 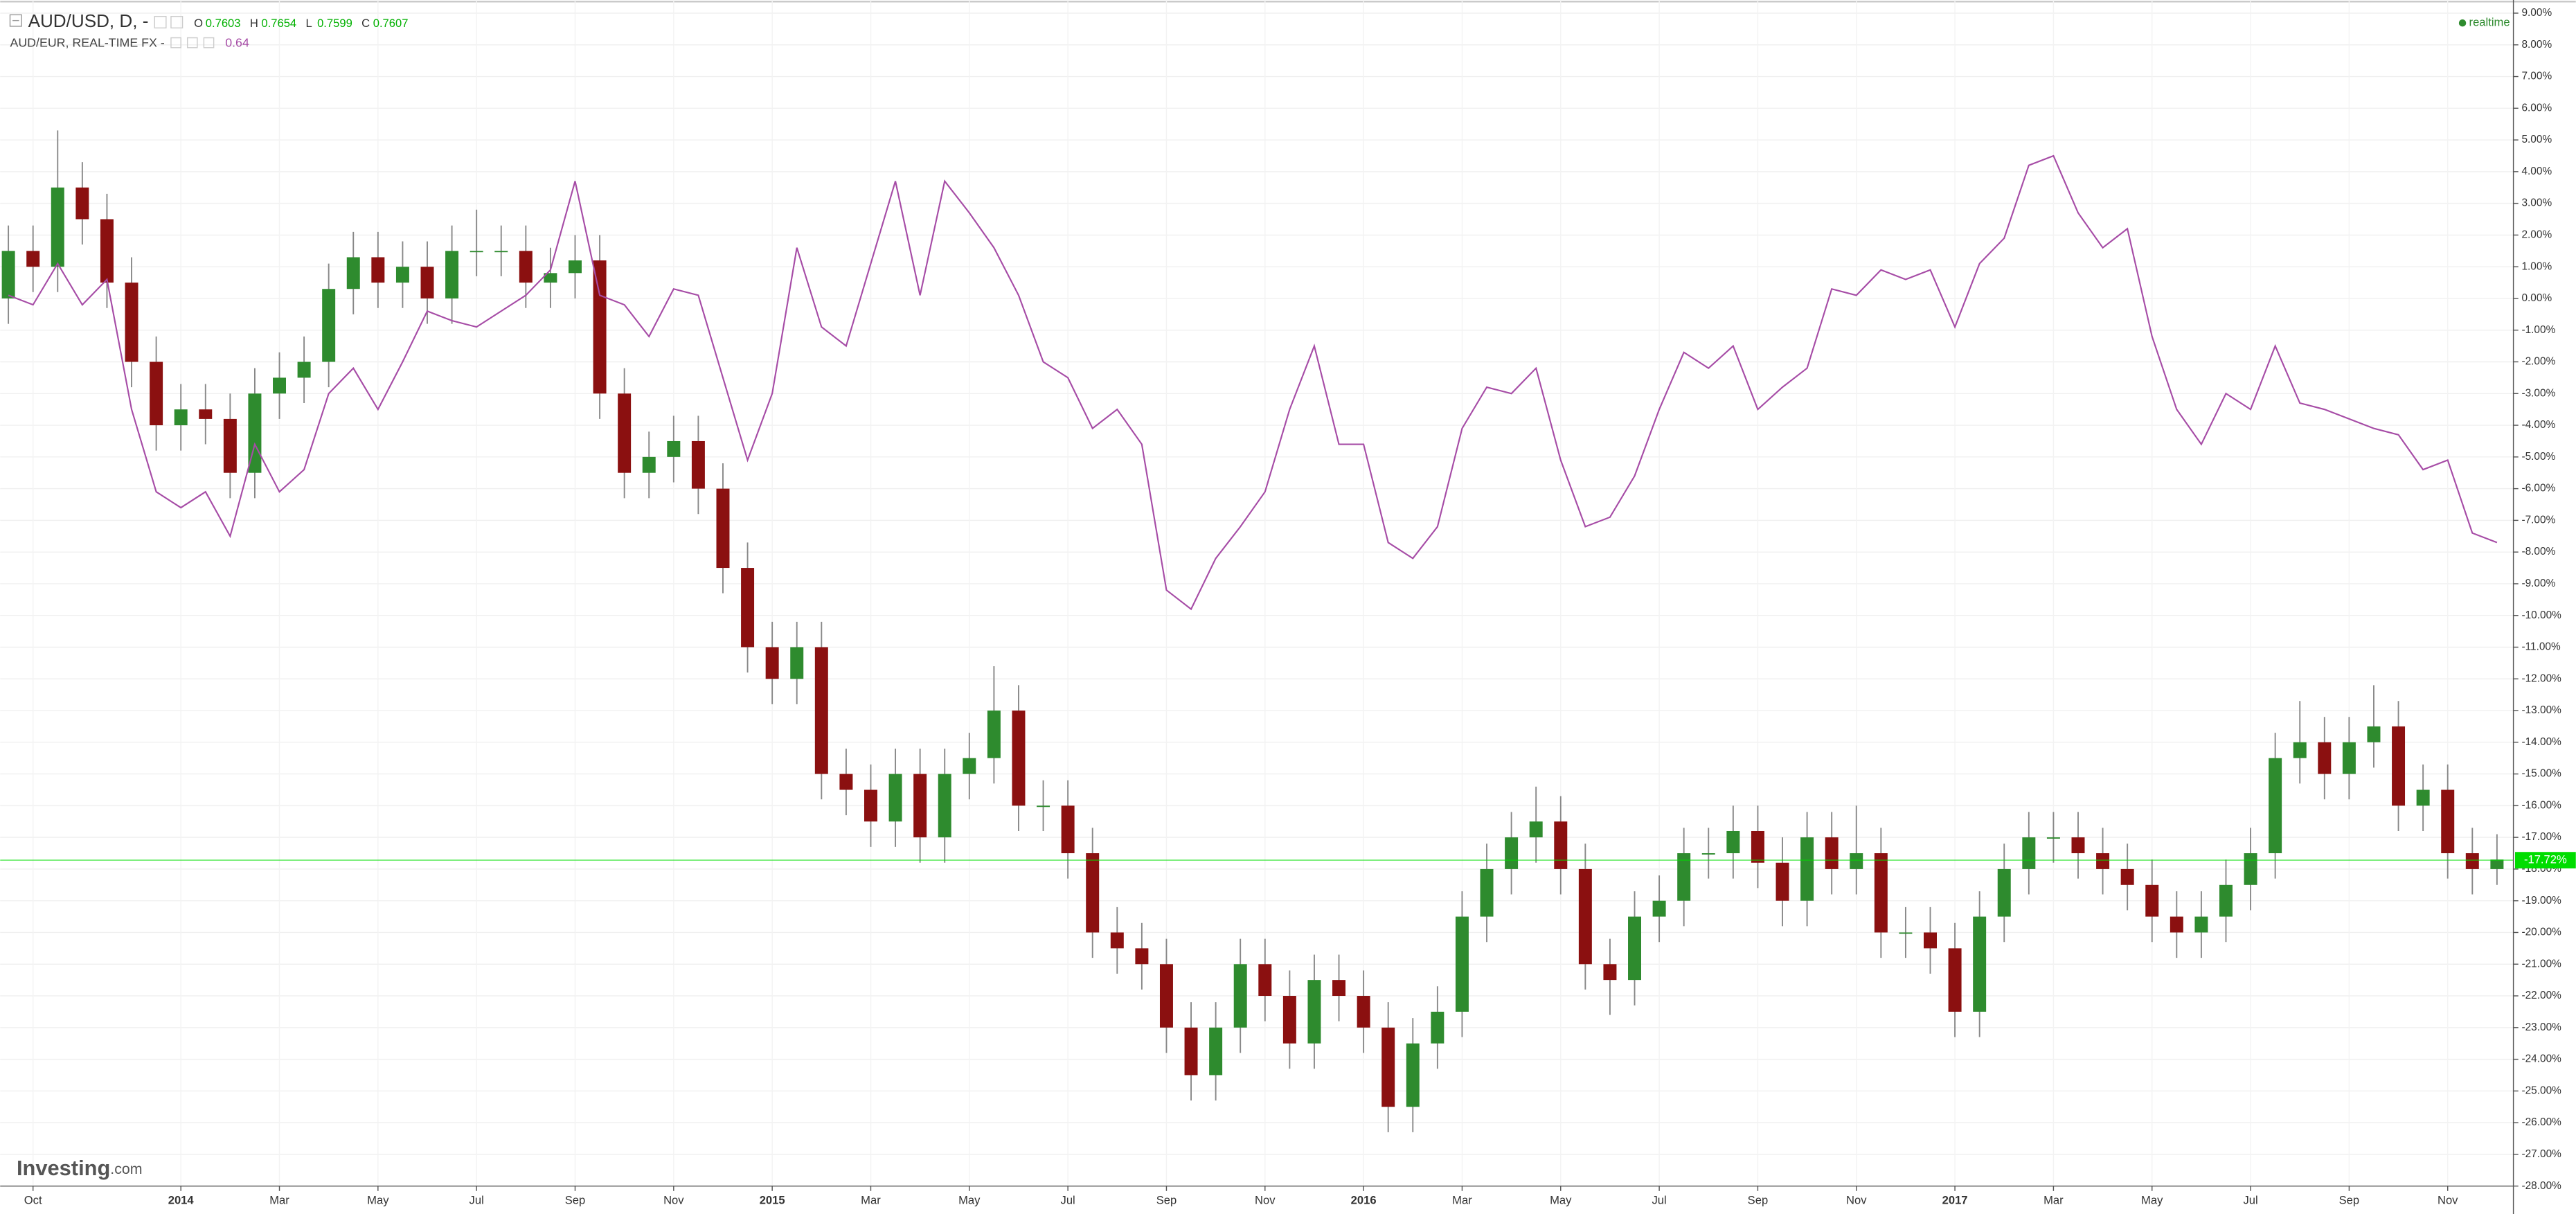 I want to click on x-tick-label: Sep, so click(x=1758, y=1199).